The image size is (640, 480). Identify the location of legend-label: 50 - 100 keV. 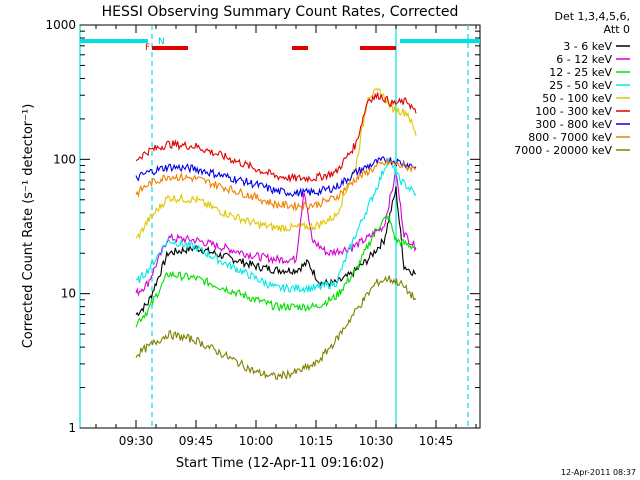
(577, 98).